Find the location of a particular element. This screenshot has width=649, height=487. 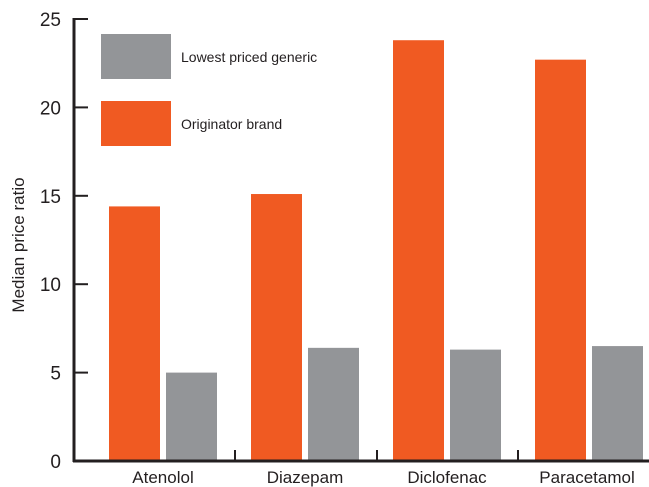

x-category-label: Paracetamol is located at coordinates (586, 477).